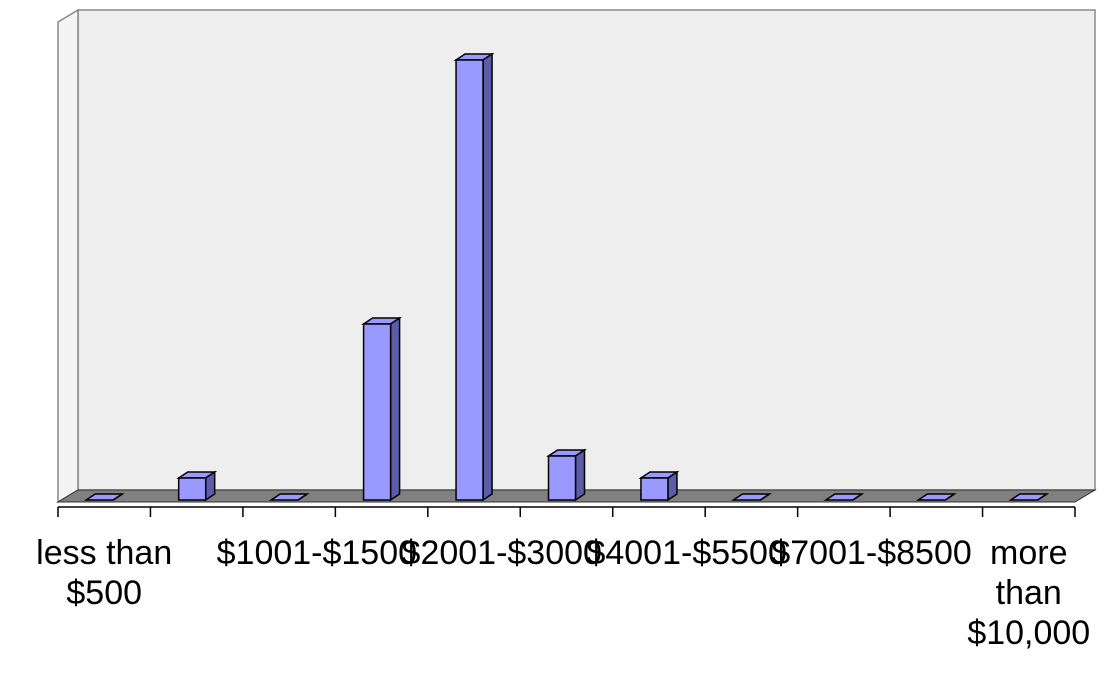  I want to click on x-tick-label: $2001-$3000, so click(501, 553).